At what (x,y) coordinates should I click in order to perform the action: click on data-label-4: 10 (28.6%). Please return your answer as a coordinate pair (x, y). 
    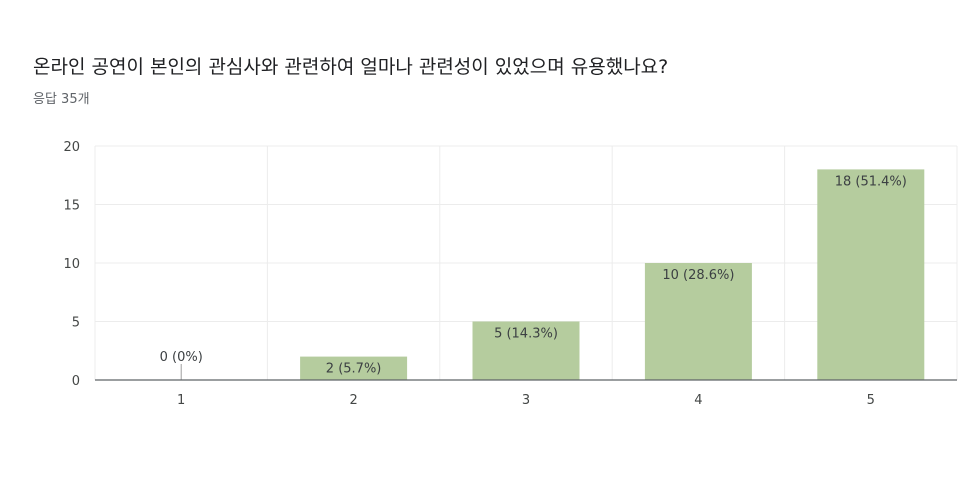
    Looking at the image, I should click on (698, 275).